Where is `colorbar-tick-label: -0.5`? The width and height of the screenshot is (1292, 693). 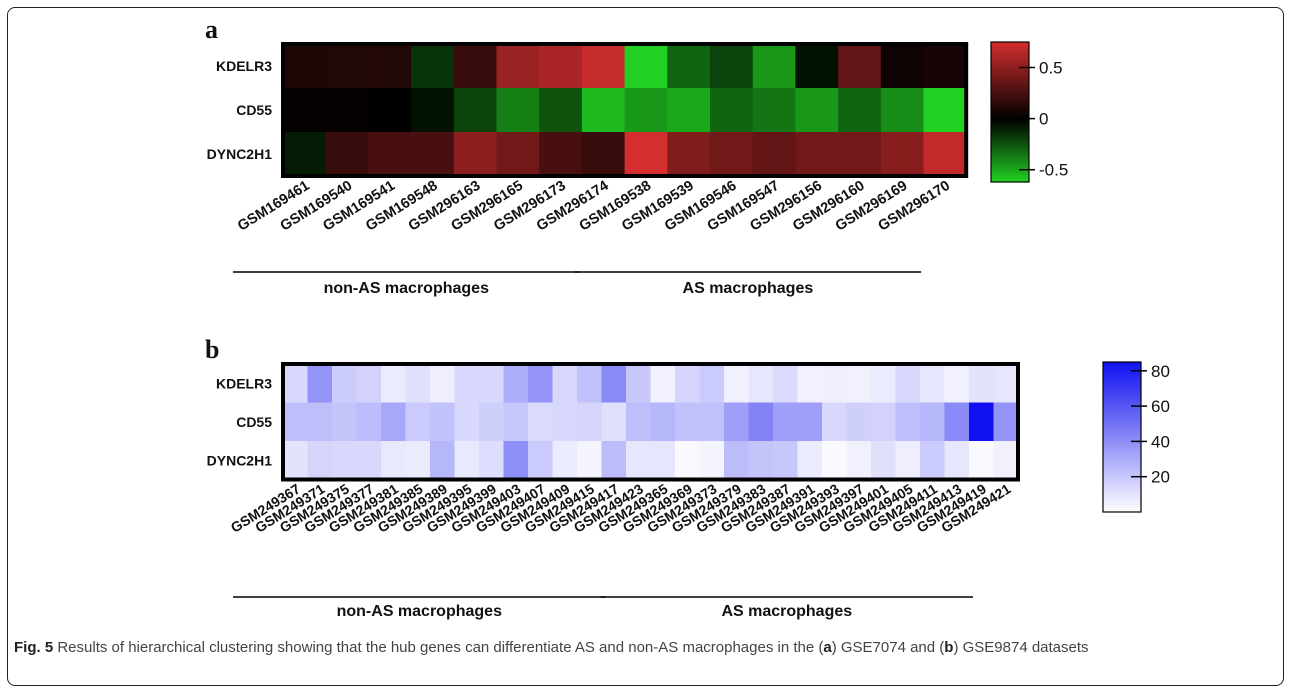 colorbar-tick-label: -0.5 is located at coordinates (1053, 170).